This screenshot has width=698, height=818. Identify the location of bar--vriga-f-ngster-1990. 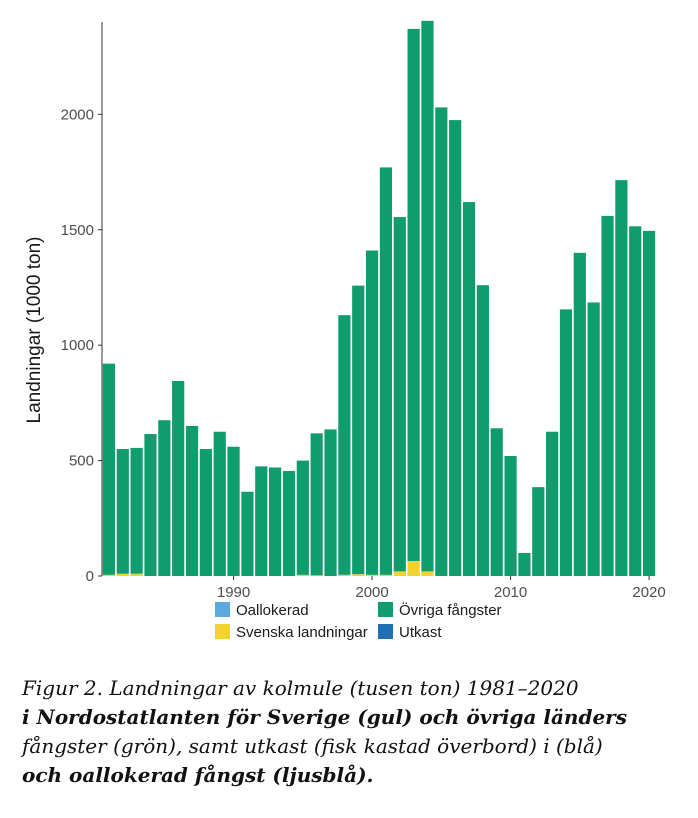
(233, 511).